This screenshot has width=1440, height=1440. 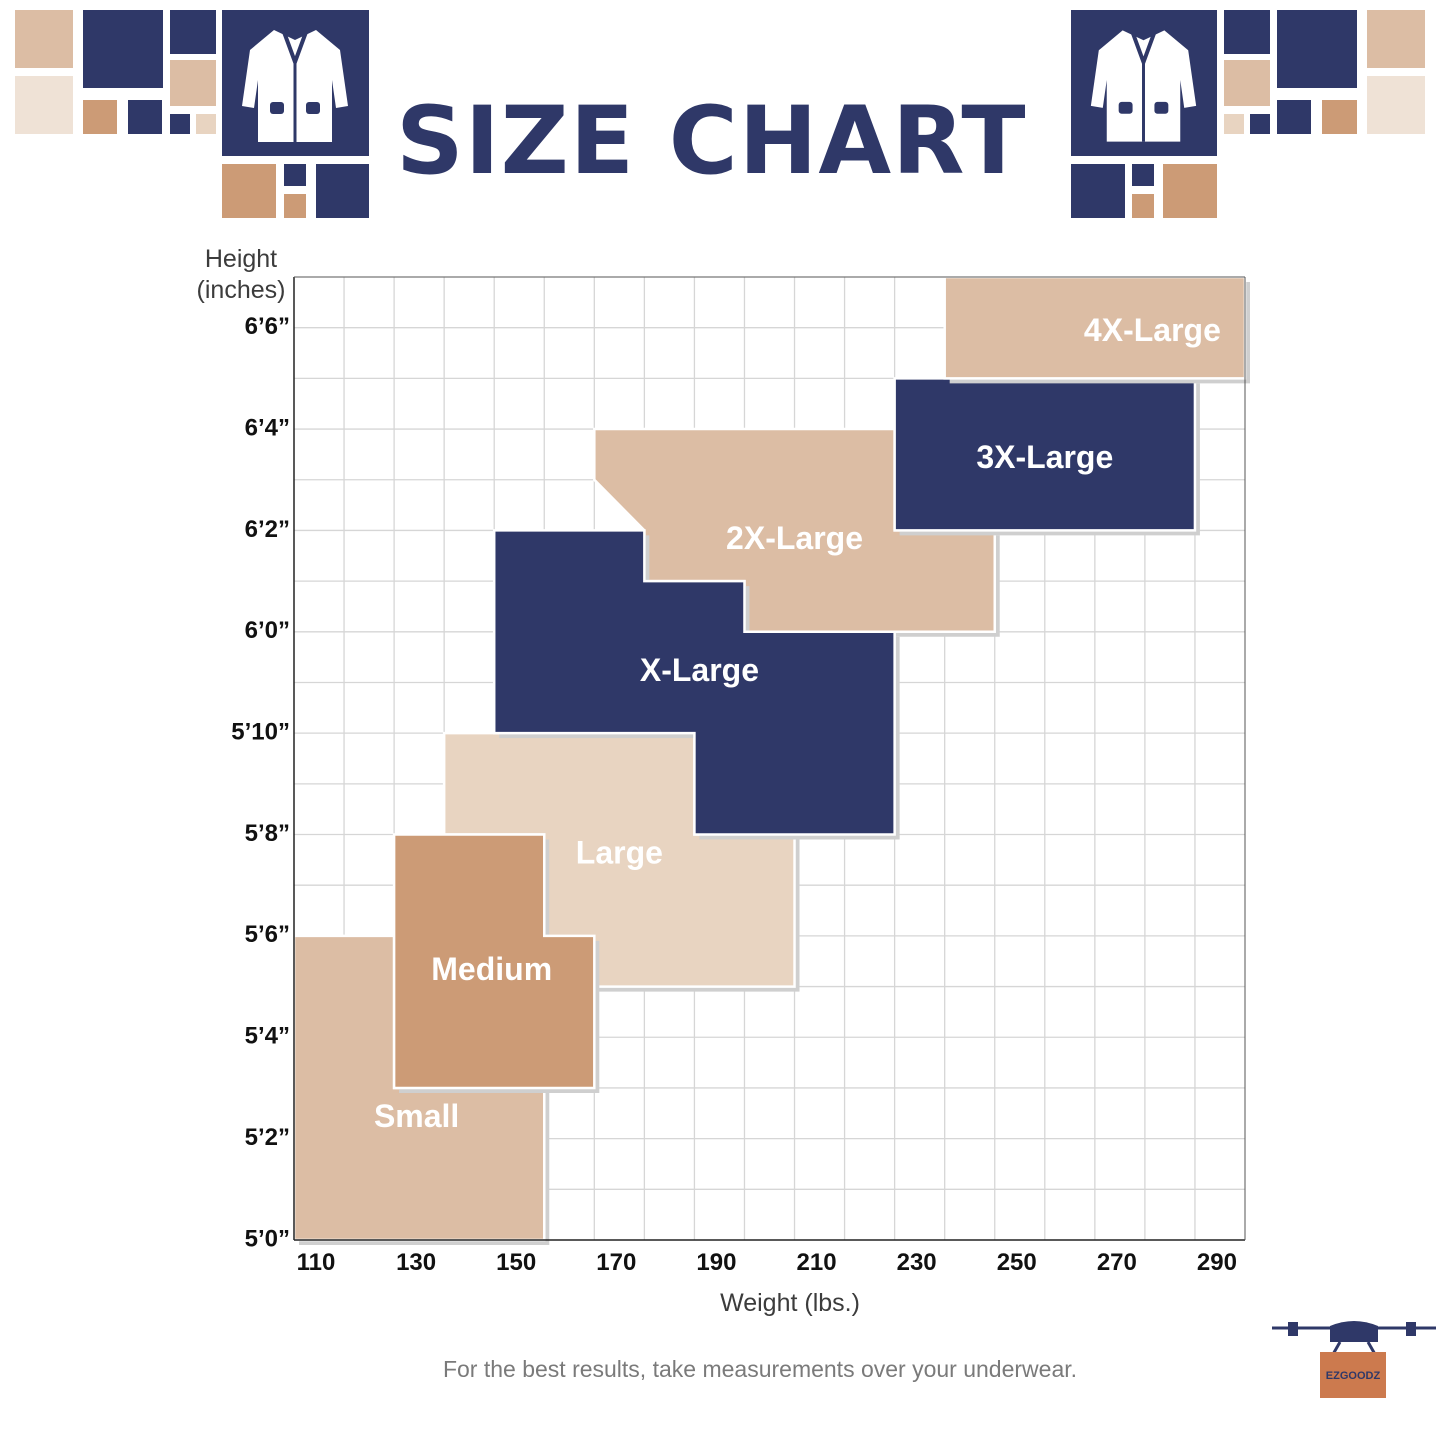 What do you see at coordinates (619, 852) in the screenshot?
I see `size-label-large: Large` at bounding box center [619, 852].